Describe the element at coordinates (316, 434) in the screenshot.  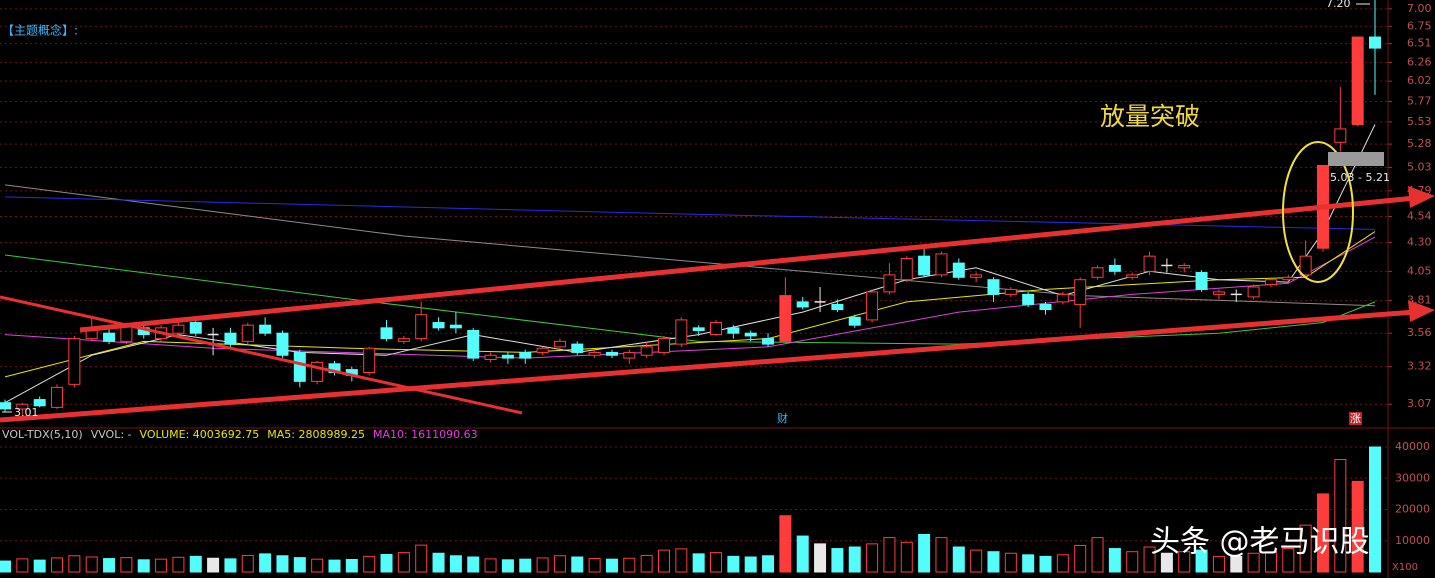
I see `legend-entry: MA5: 2808989.25` at that location.